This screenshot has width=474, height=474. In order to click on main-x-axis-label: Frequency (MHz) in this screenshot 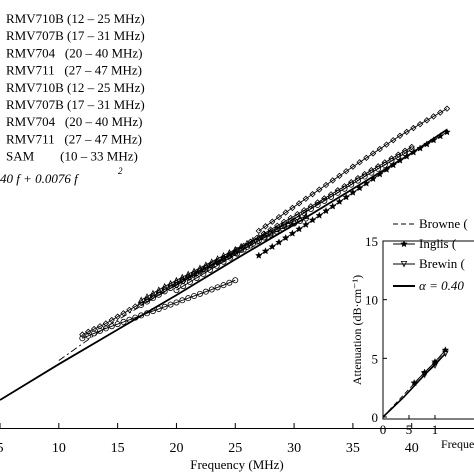, I will do `click(237, 464)`.